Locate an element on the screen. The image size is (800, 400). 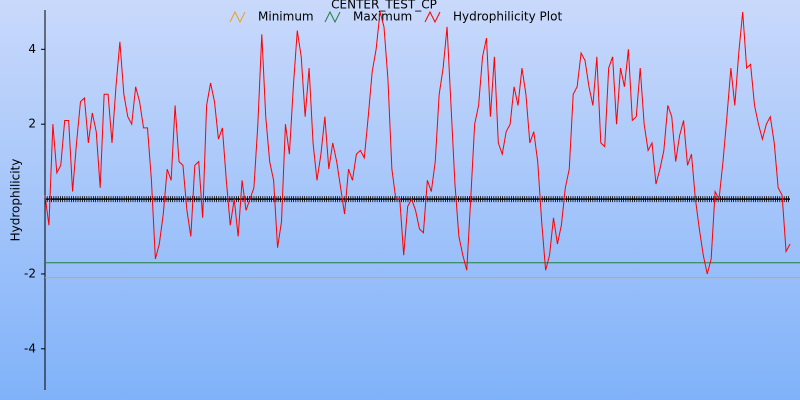
y-tick-label: -4 is located at coordinates (30, 348).